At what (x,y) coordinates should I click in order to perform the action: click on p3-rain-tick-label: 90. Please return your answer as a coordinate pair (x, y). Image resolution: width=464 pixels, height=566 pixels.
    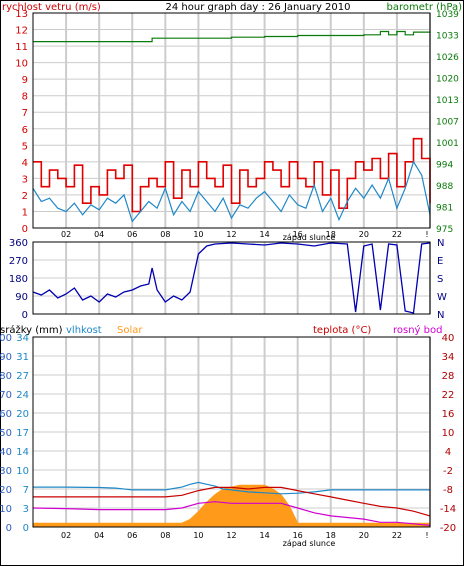
    Looking at the image, I should click on (6, 357).